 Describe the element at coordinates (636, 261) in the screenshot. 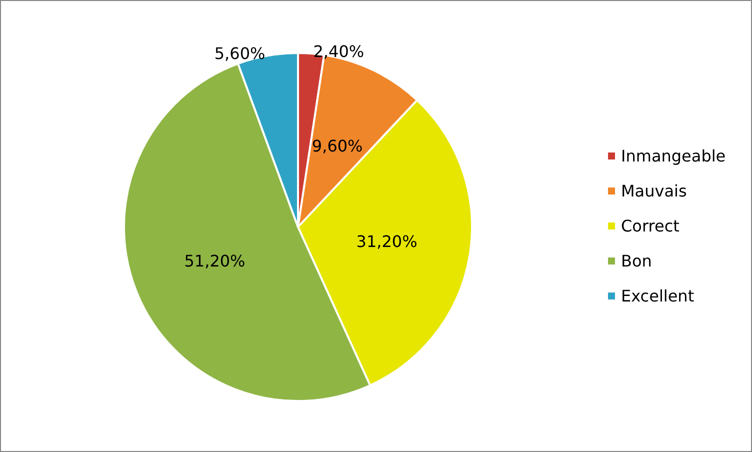

I see `legend-label: Bon` at that location.